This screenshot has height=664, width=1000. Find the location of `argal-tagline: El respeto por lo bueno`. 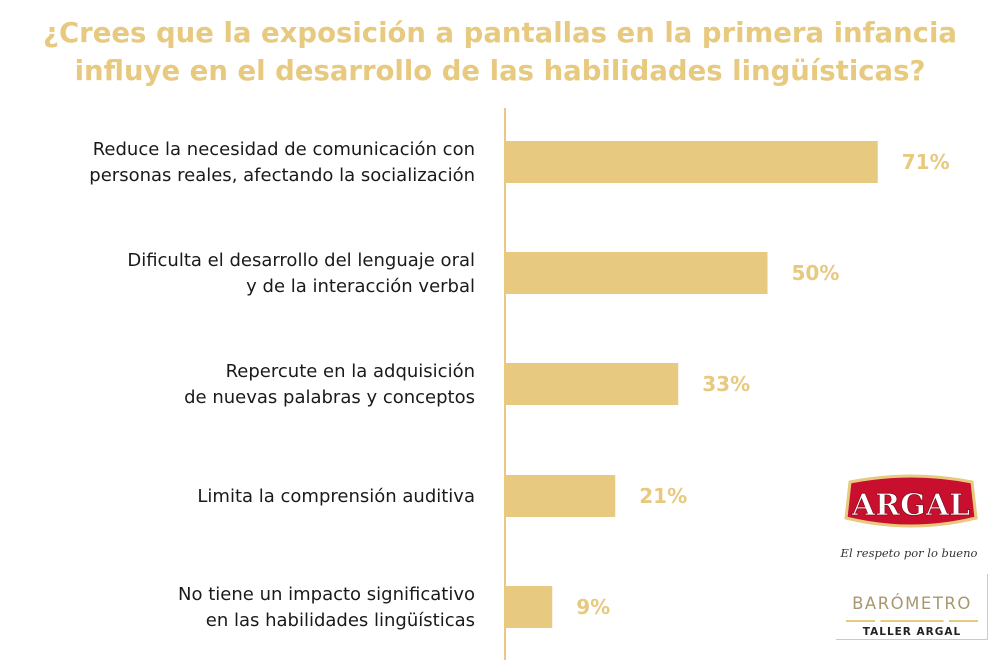

argal-tagline: El respeto por lo bueno is located at coordinates (909, 553).